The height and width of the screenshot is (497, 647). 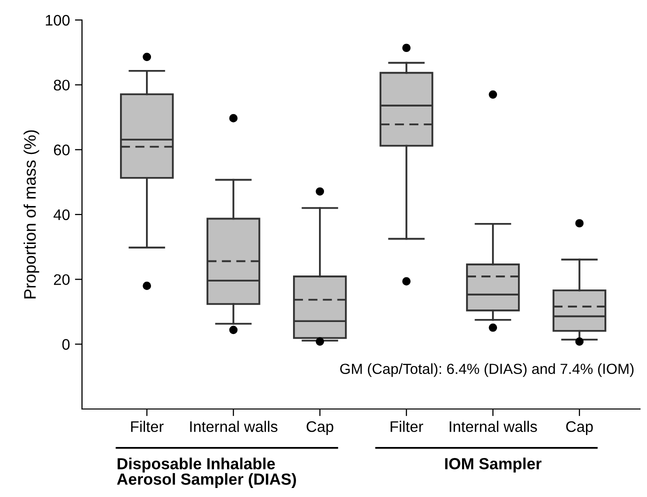 I want to click on y-axis-title: Proportion of mass (%), so click(x=32, y=214).